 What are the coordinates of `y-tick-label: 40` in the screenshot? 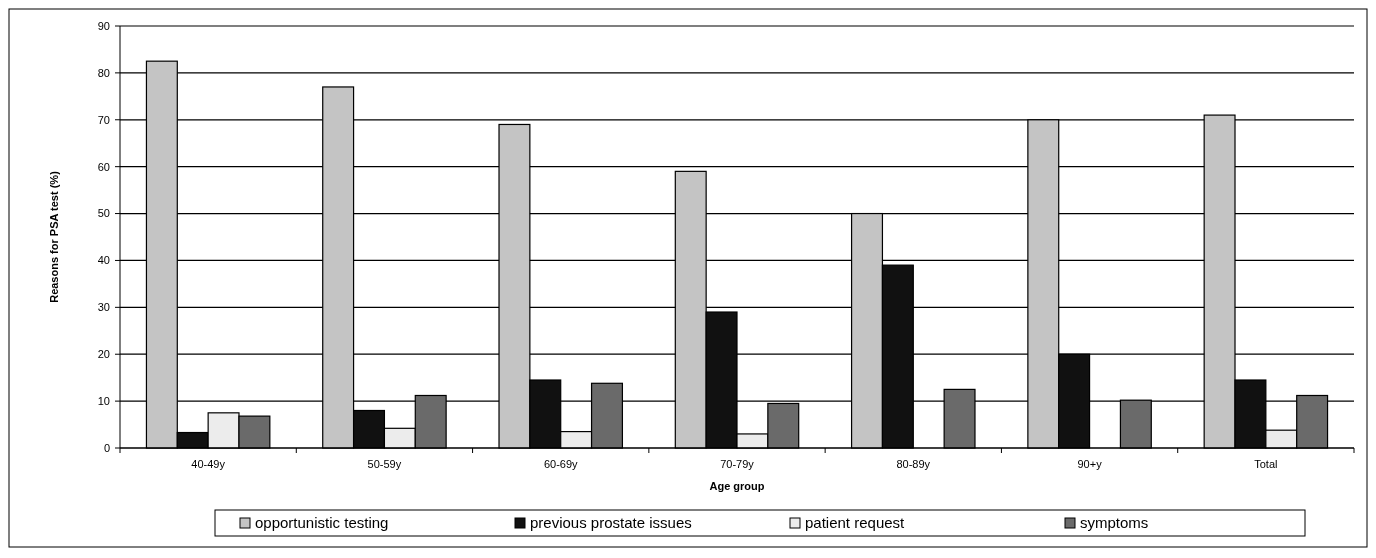 It's located at (103, 260).